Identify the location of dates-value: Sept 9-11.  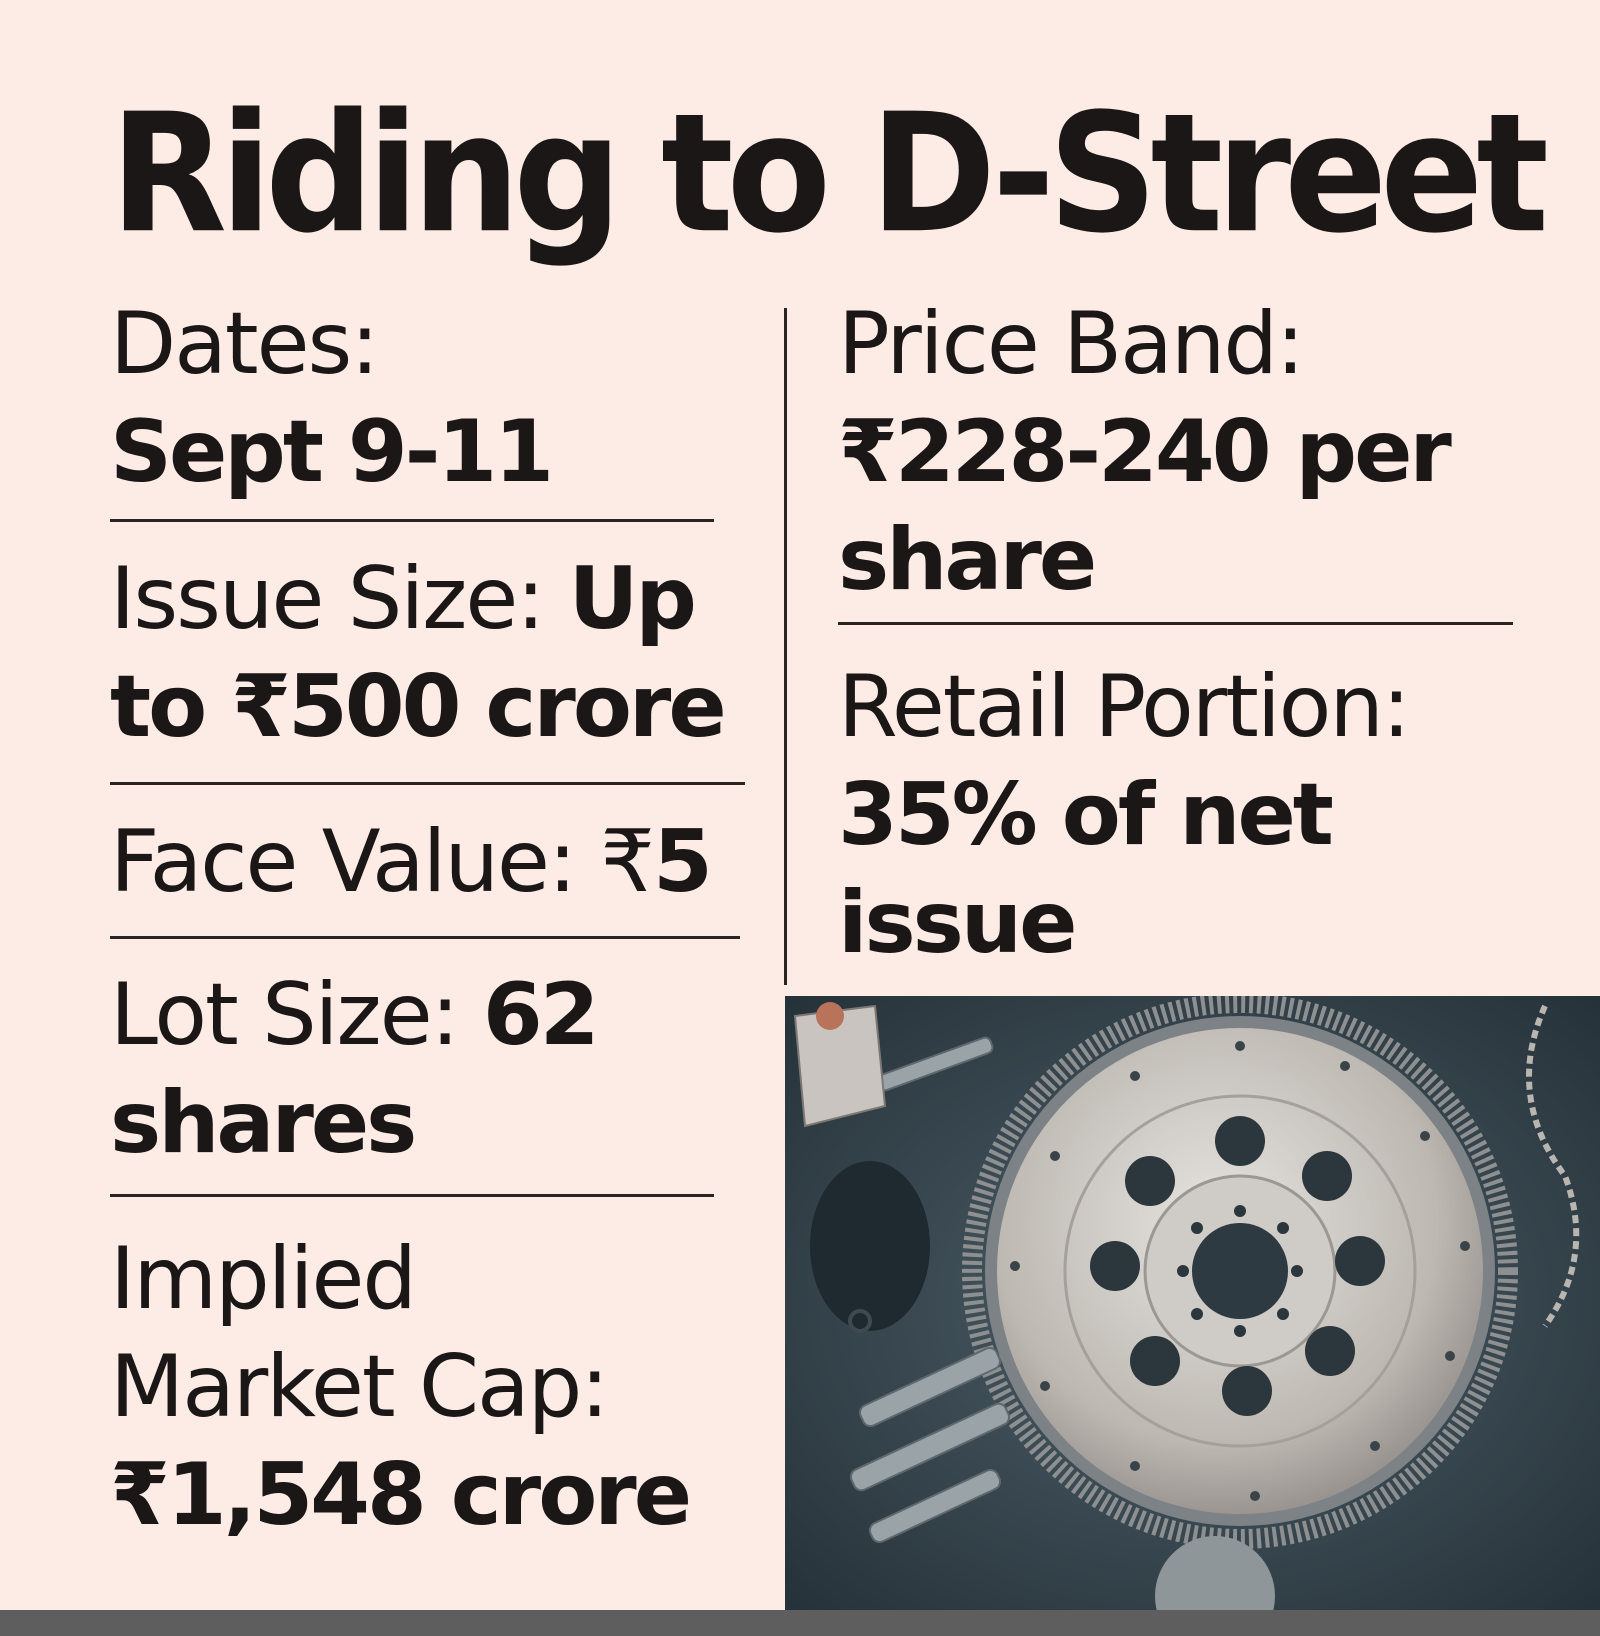
(332, 452).